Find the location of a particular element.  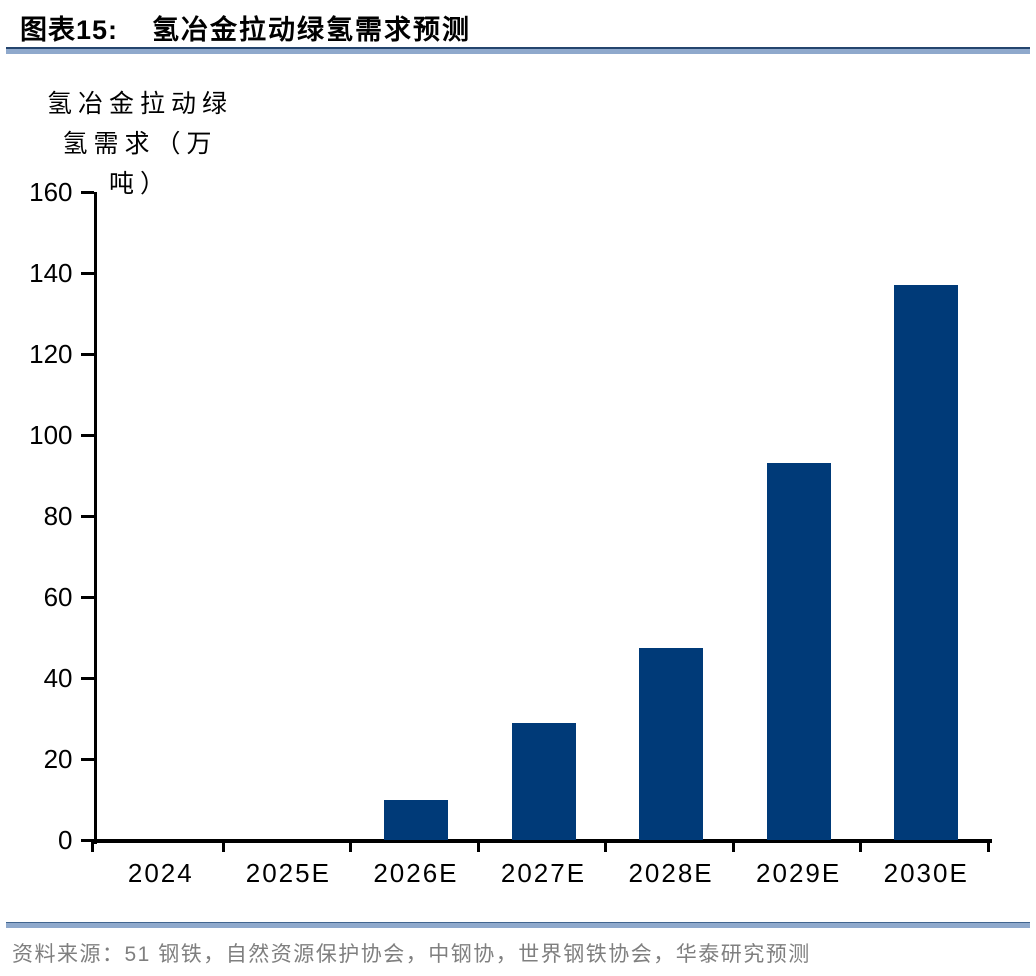

x-tick-label-2027E: 2027E is located at coordinates (543, 873).